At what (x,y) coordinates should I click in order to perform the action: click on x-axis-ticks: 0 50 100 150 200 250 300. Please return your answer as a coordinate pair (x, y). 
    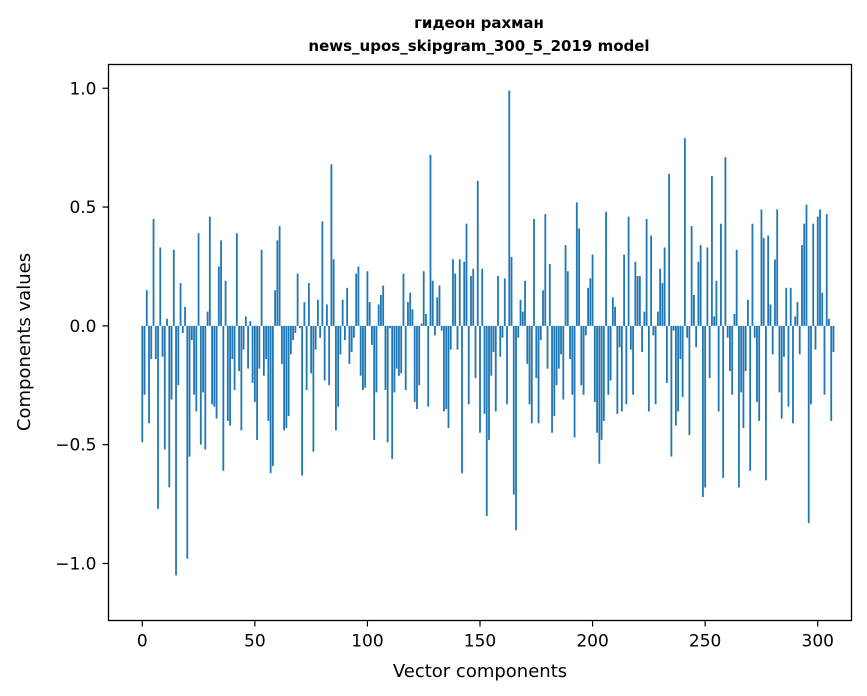
    Looking at the image, I should click on (485, 636).